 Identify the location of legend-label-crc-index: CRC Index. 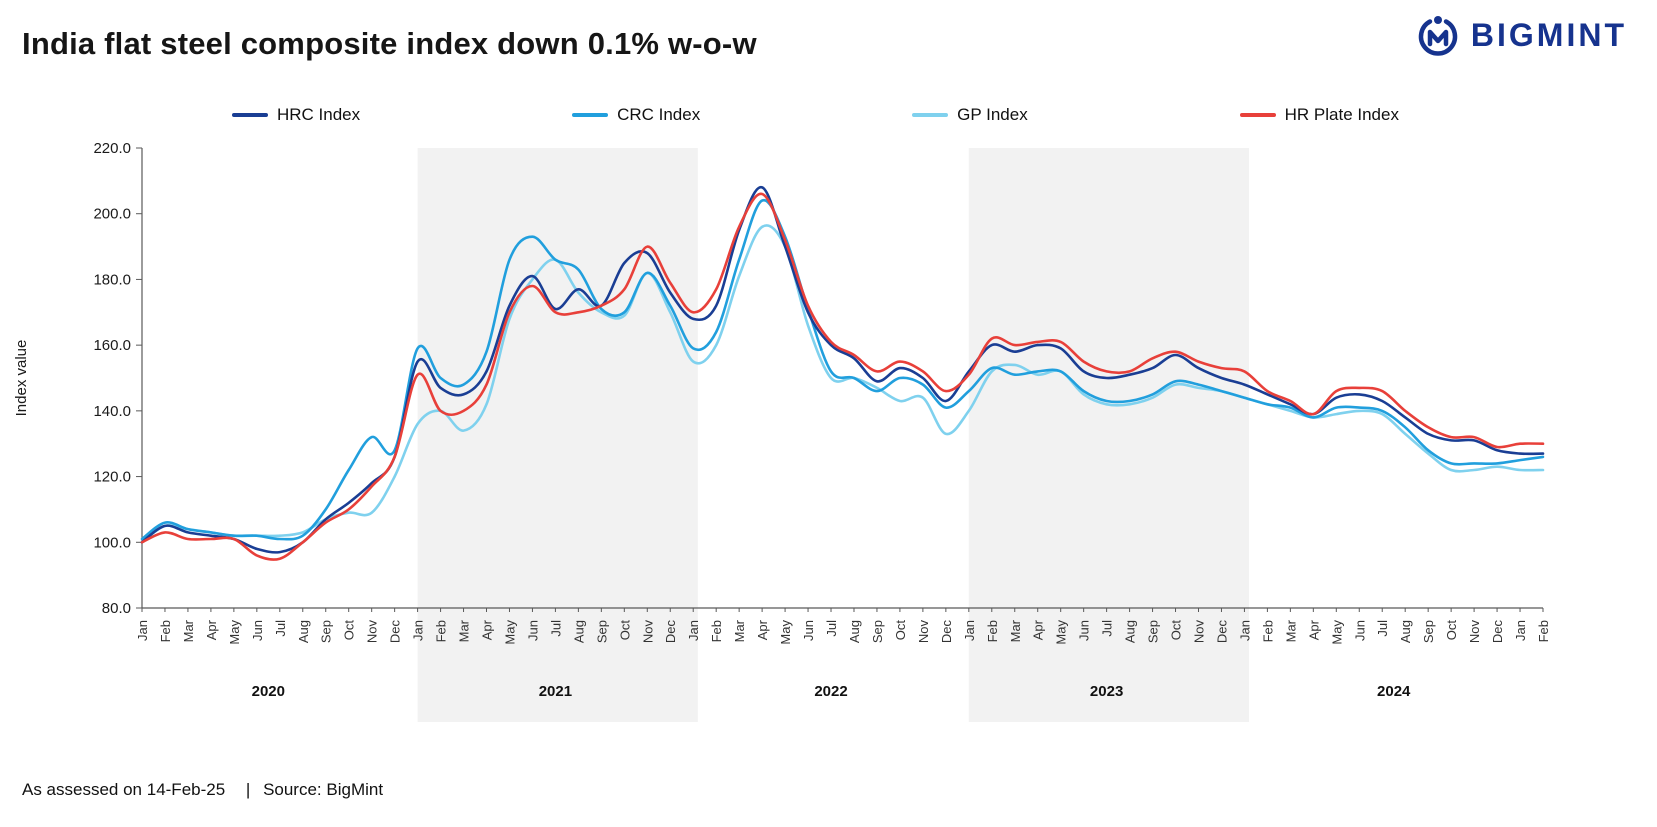
(659, 114).